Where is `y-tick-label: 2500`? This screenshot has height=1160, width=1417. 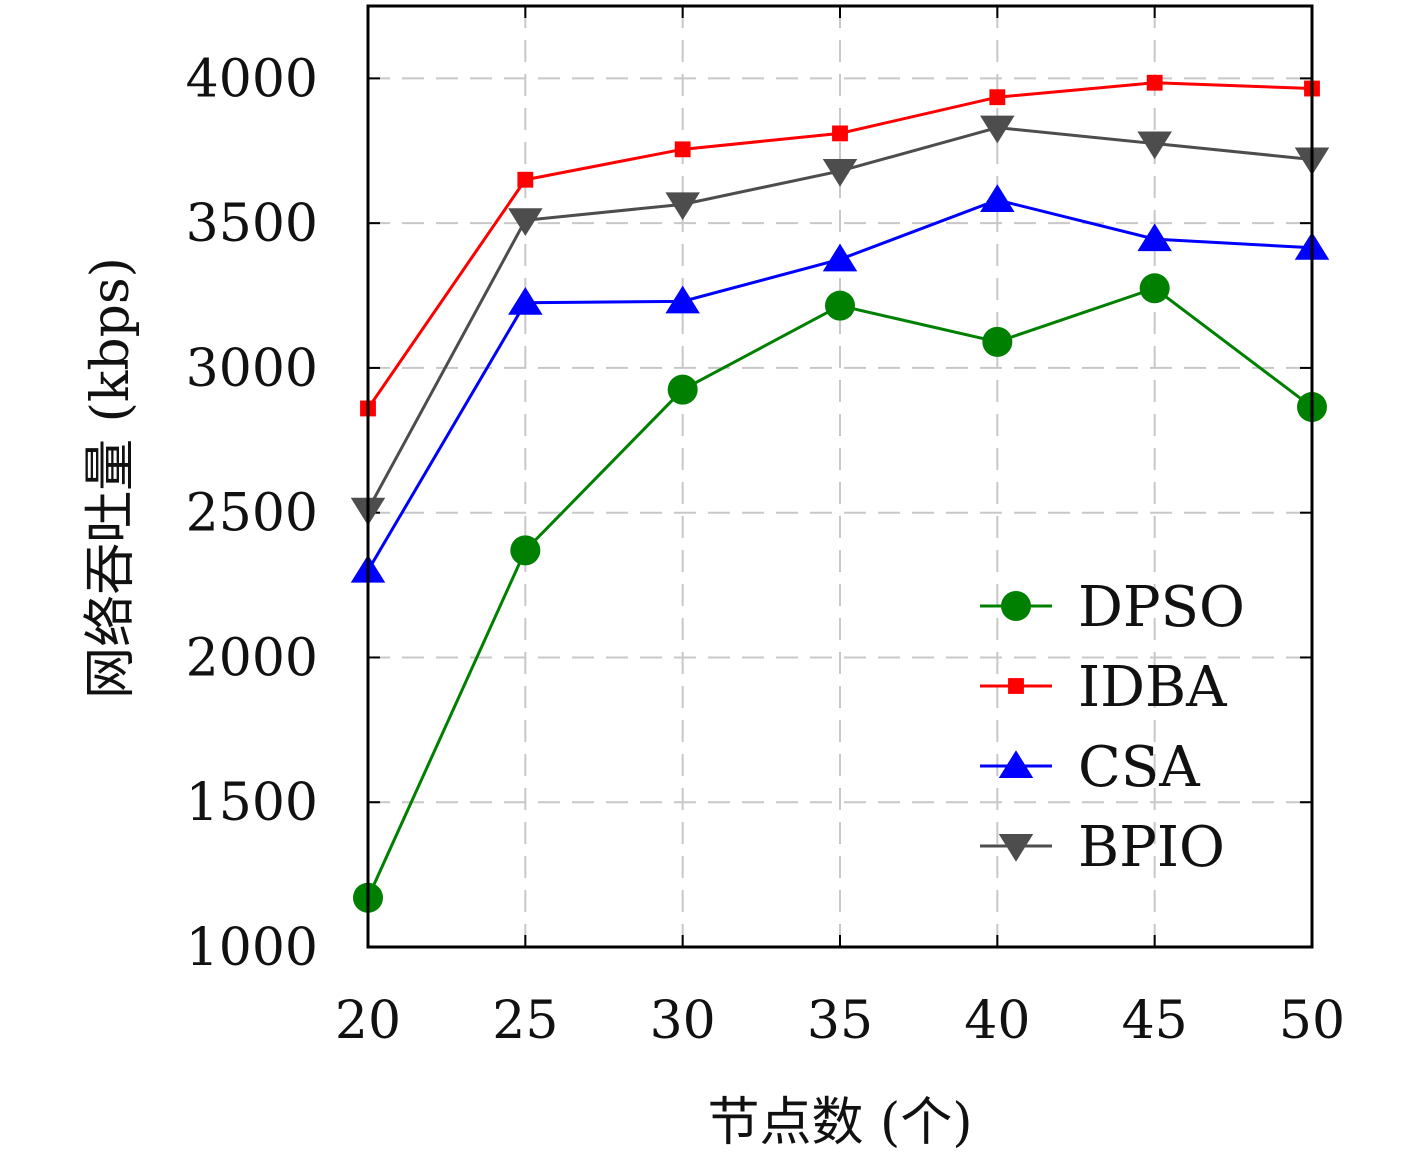 y-tick-label: 2500 is located at coordinates (252, 514).